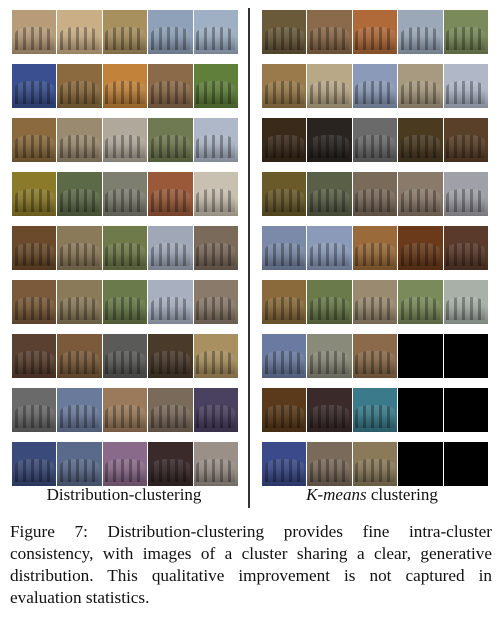 The width and height of the screenshot is (500, 633). I want to click on panel-divider, so click(249, 258).